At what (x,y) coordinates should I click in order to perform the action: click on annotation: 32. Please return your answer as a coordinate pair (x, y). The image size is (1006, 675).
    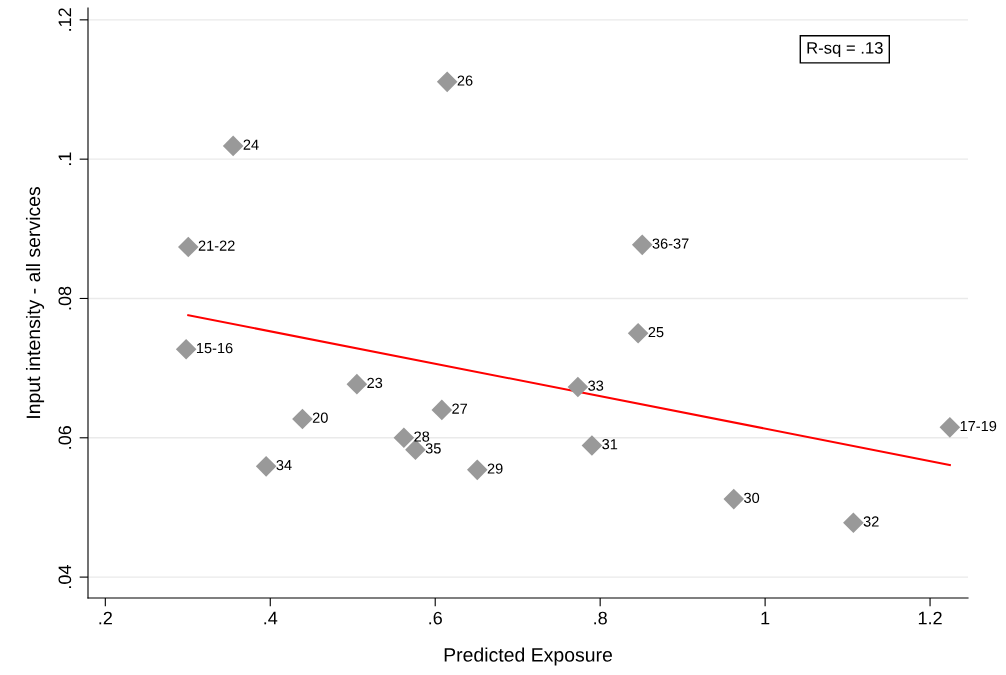
    Looking at the image, I should click on (871, 521).